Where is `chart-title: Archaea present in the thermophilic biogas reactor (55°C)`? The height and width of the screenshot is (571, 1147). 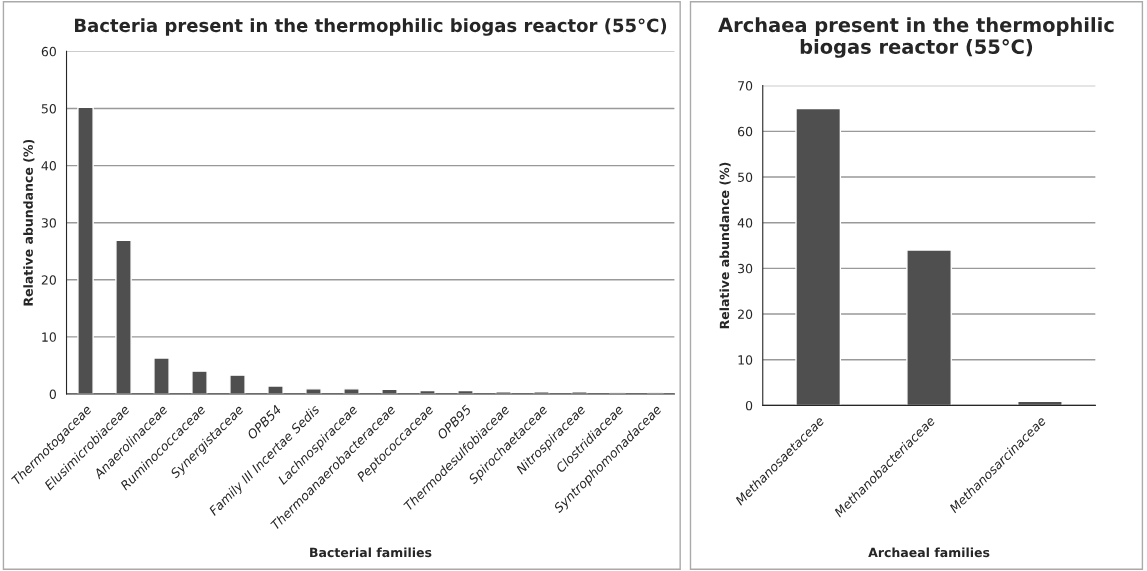
chart-title: Archaea present in the thermophilic biogas reactor (55°C) is located at coordinates (916, 37).